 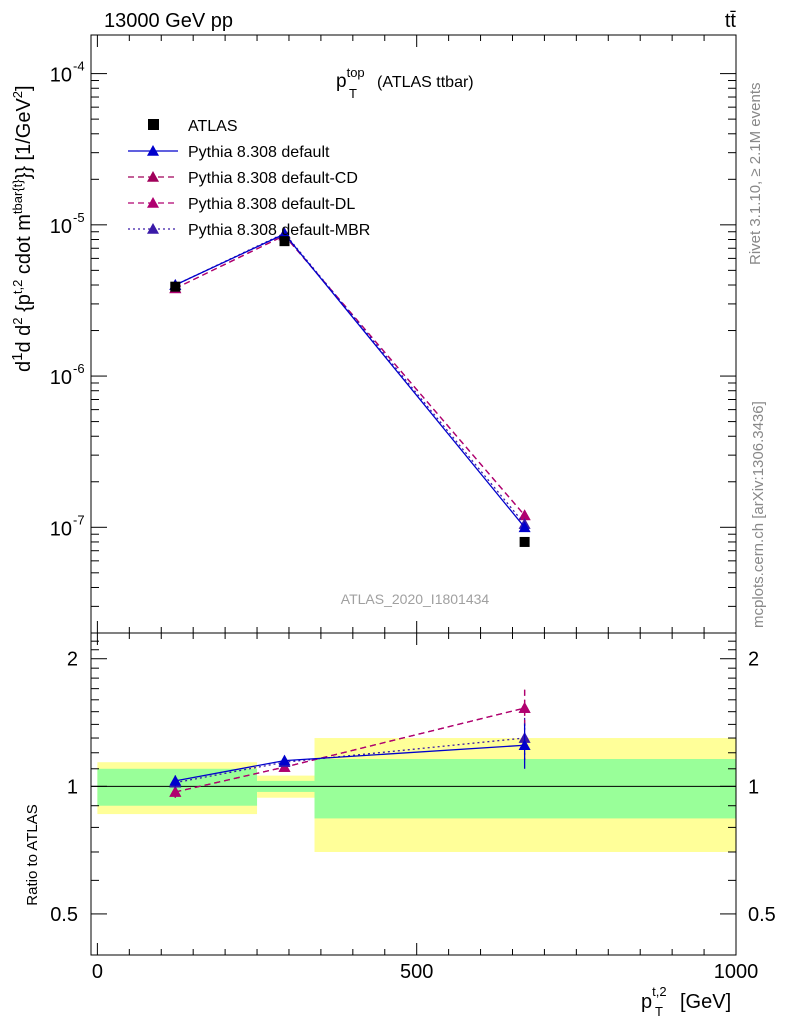 What do you see at coordinates (736, 972) in the screenshot?
I see `x-tick-label: 1000` at bounding box center [736, 972].